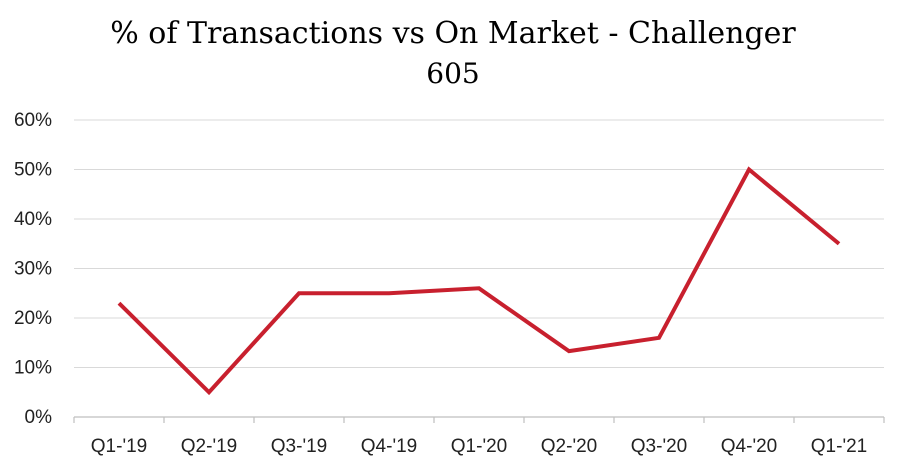 The height and width of the screenshot is (470, 906). I want to click on x-tick-label: Q3-'20, so click(659, 446).